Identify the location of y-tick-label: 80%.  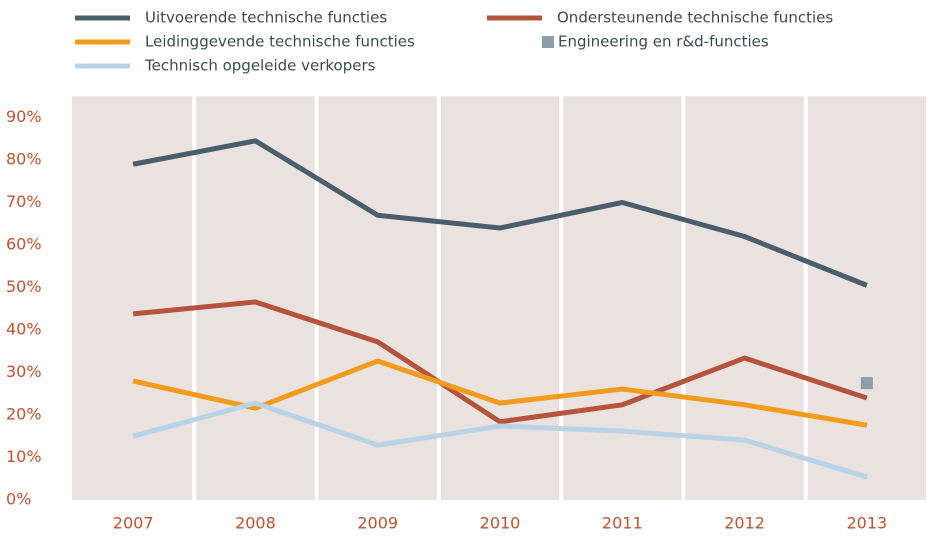
(24, 159).